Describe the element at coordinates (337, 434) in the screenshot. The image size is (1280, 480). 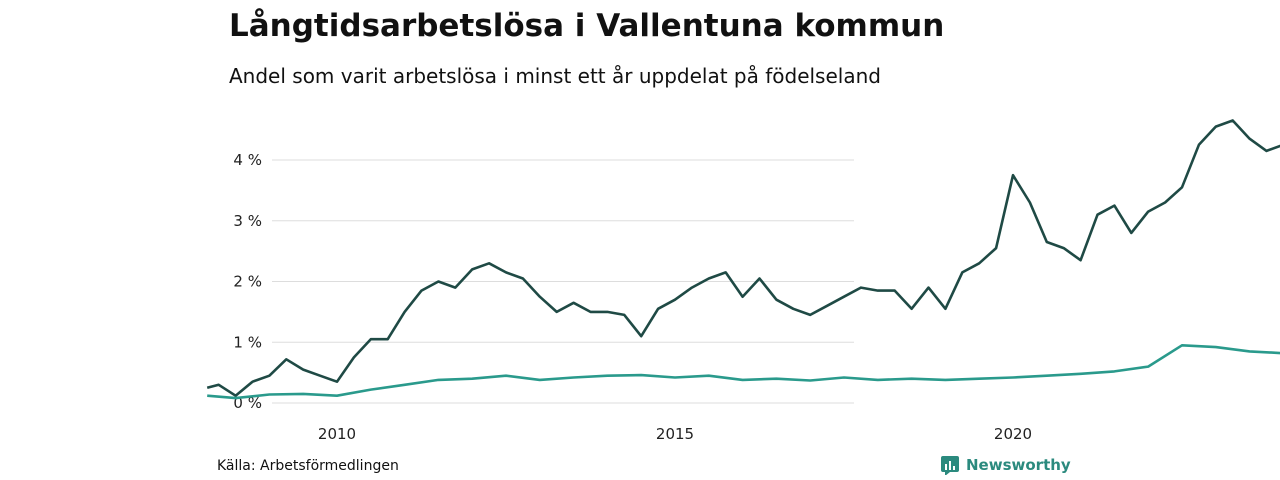
I see `x-tick-label: 2010` at that location.